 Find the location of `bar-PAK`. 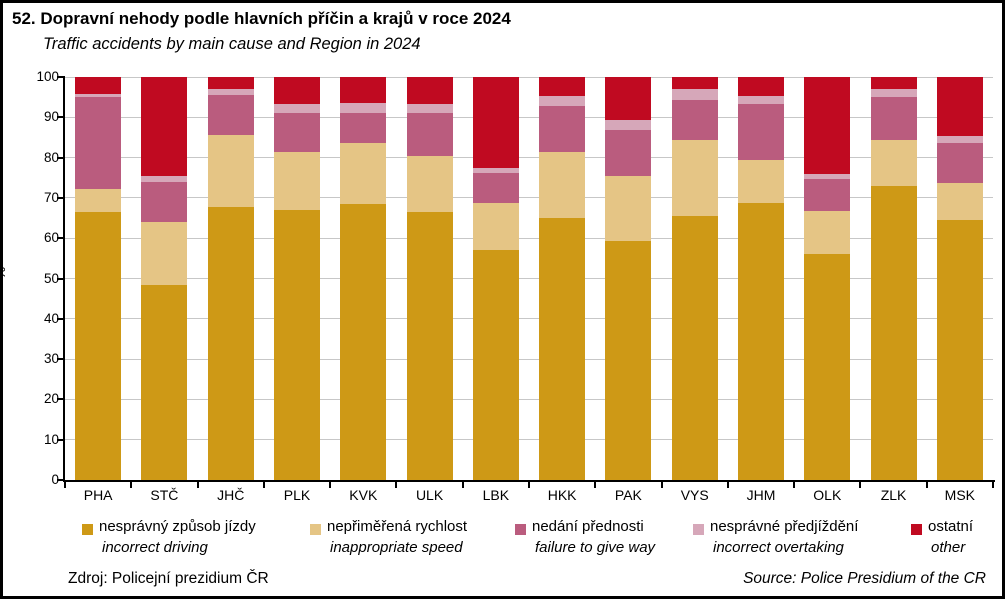

bar-PAK is located at coordinates (628, 278).